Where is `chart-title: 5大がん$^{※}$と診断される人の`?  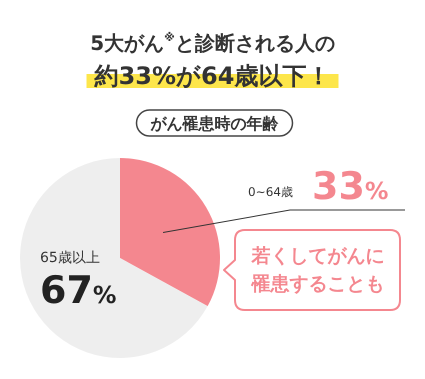 chart-title: 5大がん$^{※}$と診断される人の is located at coordinates (212, 43).